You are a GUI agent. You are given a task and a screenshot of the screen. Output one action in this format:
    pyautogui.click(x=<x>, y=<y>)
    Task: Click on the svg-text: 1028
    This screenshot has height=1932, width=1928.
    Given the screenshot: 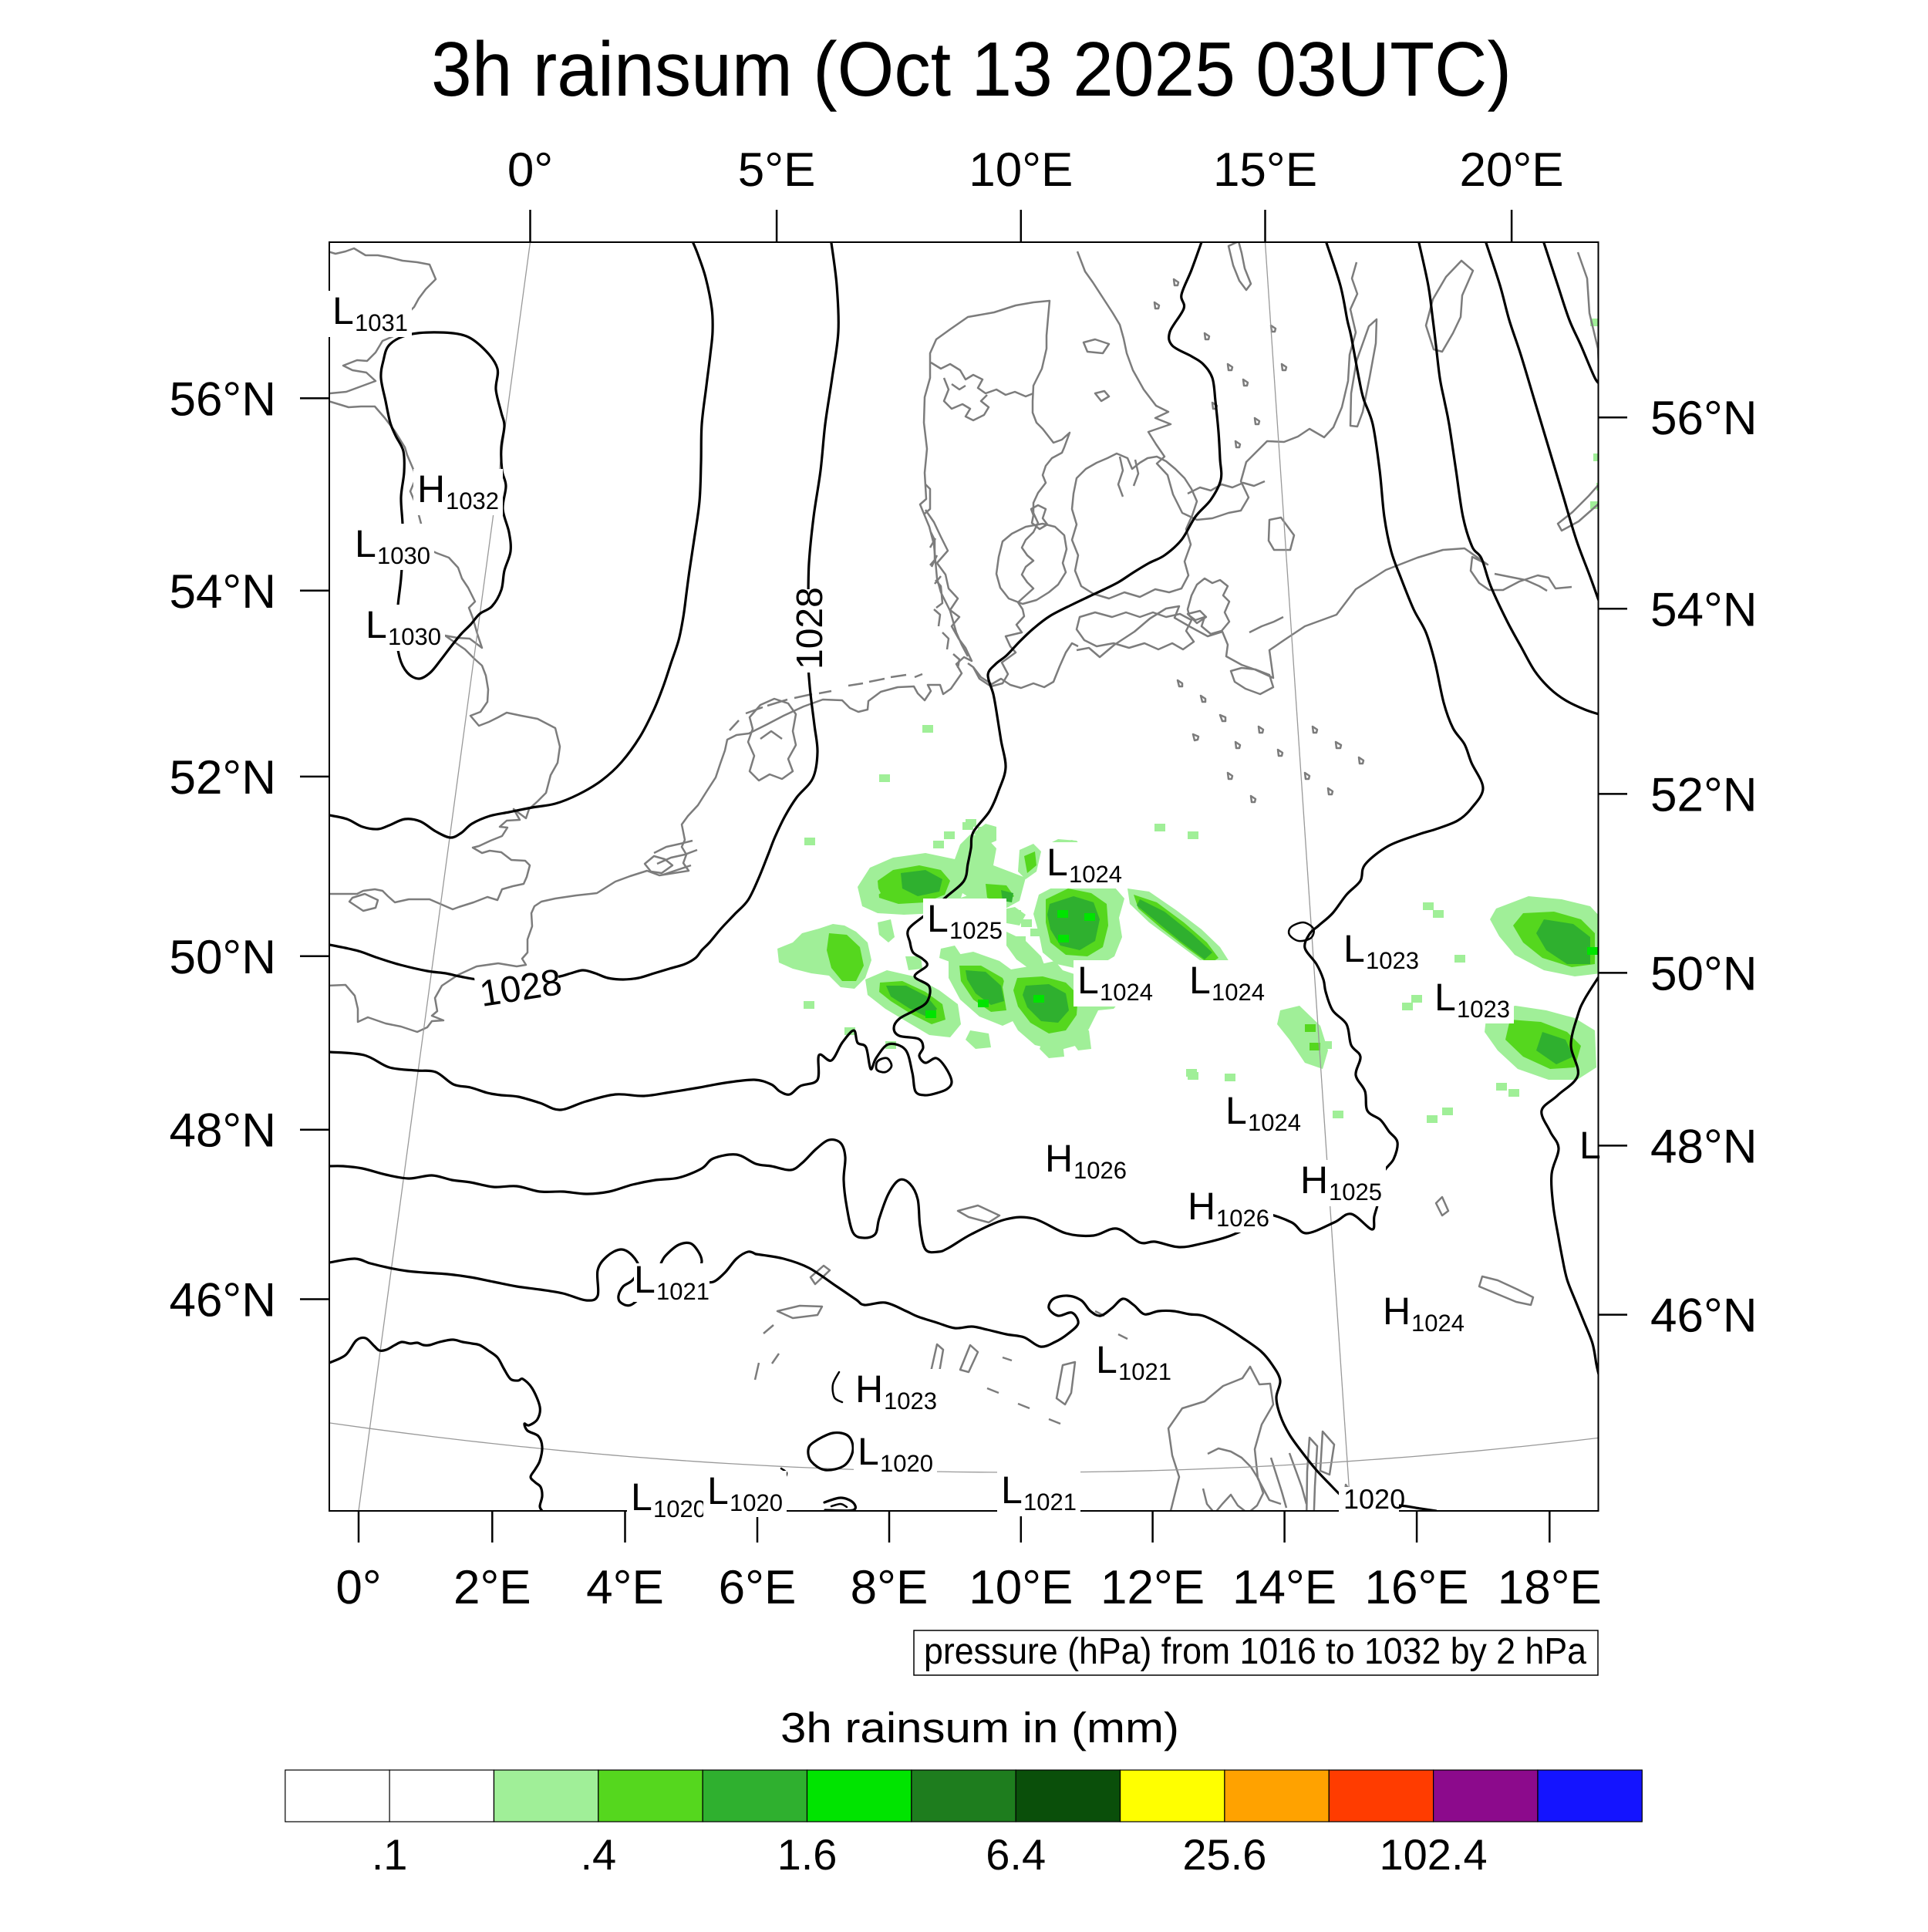 What is the action you would take?
    pyautogui.click(x=811, y=628)
    